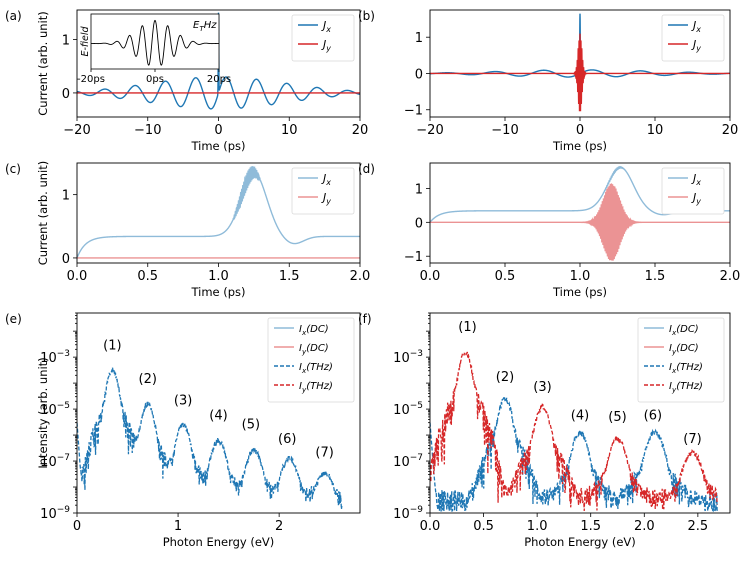 Image resolution: width=748 pixels, height=564 pixels. What do you see at coordinates (580, 415) in the screenshot?
I see `peak-annotation-4: (4)` at bounding box center [580, 415].